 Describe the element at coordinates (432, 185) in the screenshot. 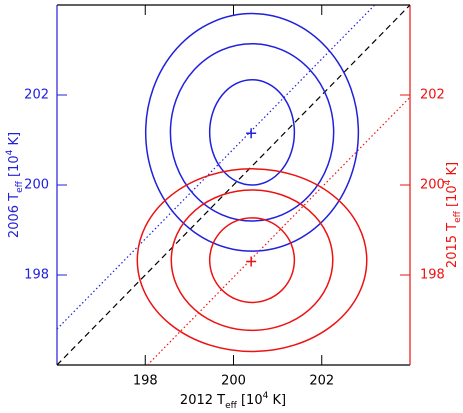

I see `y2-tick-label: 200` at that location.